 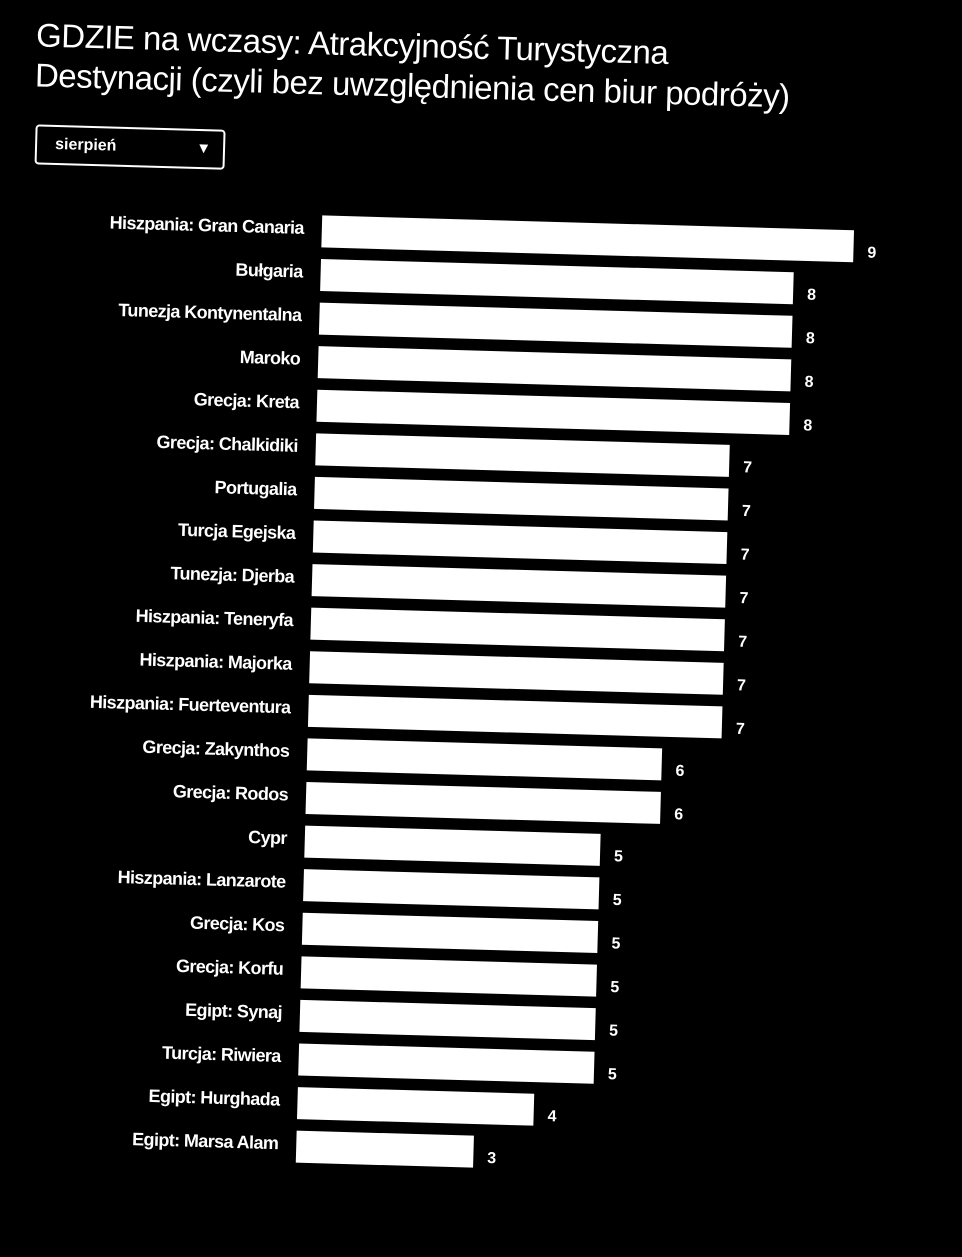 I want to click on category-label: Turcja Egejska, so click(x=237, y=531).